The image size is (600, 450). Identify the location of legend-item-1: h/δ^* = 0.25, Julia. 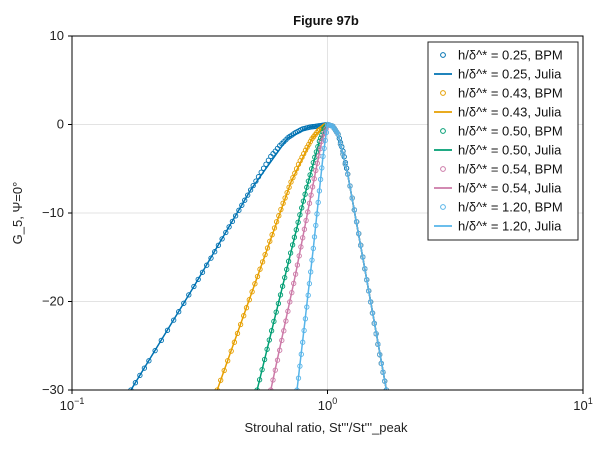
(498, 74).